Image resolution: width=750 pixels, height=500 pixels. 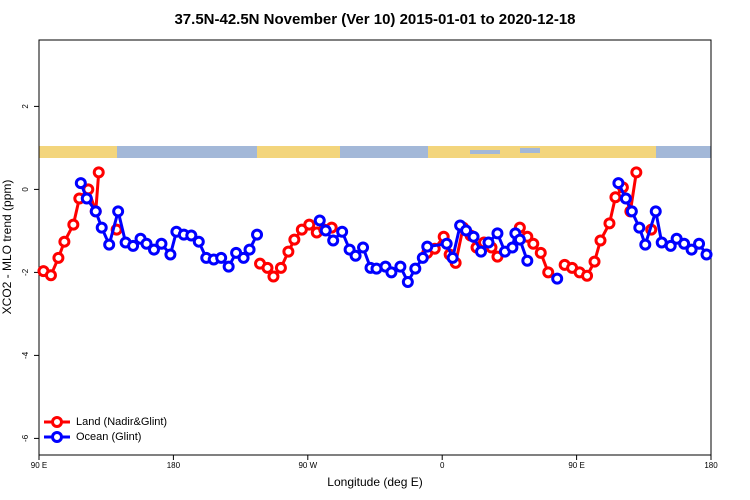 What do you see at coordinates (7, 247) in the screenshot?
I see `y-axis-label: XCO2 - MLO trend (ppm)` at bounding box center [7, 247].